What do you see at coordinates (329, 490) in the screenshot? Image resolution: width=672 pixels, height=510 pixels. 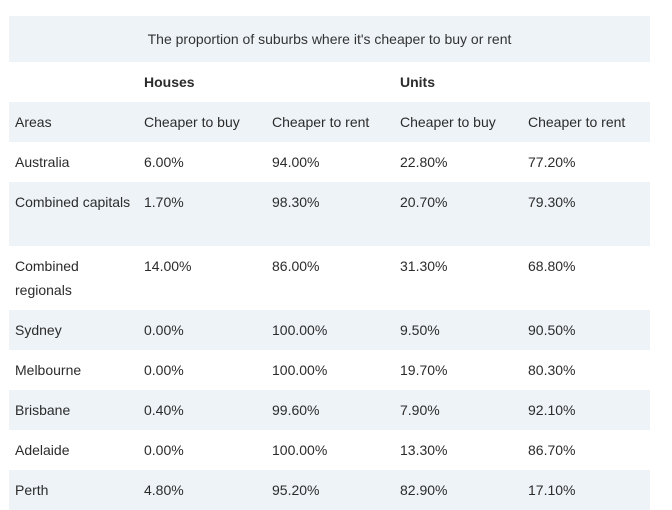 I see `table-row: Perth 4.80% 95.20% 82.90% 17.10%` at bounding box center [329, 490].